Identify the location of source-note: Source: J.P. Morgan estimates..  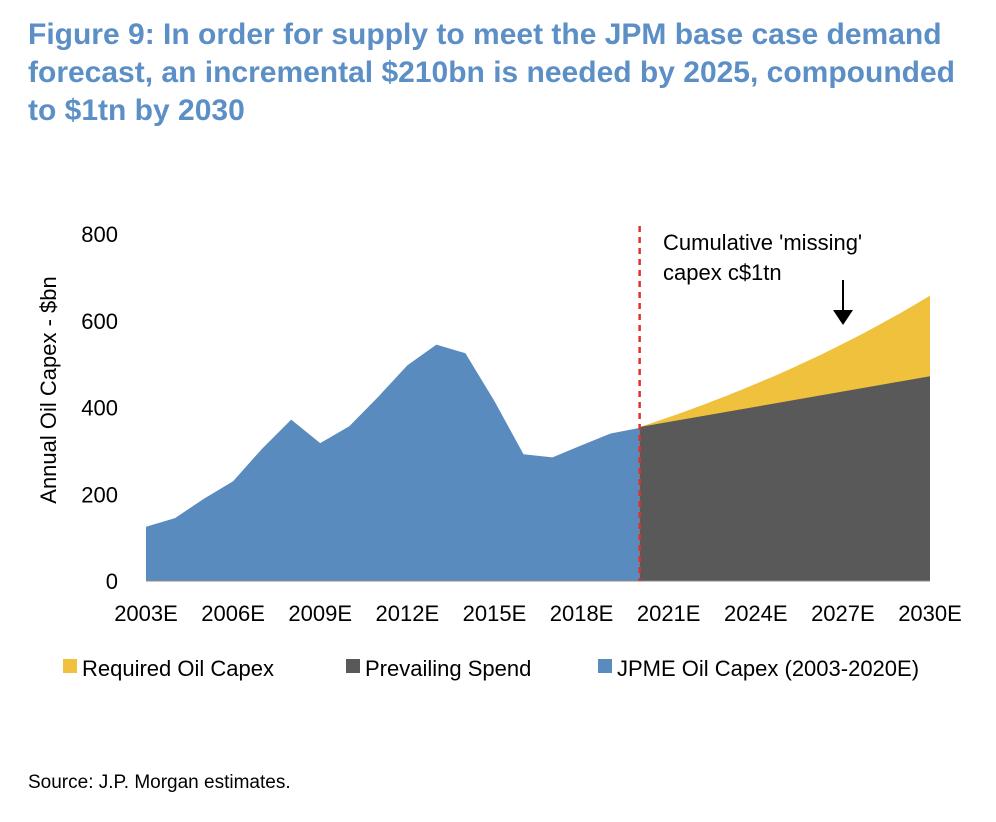
(159, 782).